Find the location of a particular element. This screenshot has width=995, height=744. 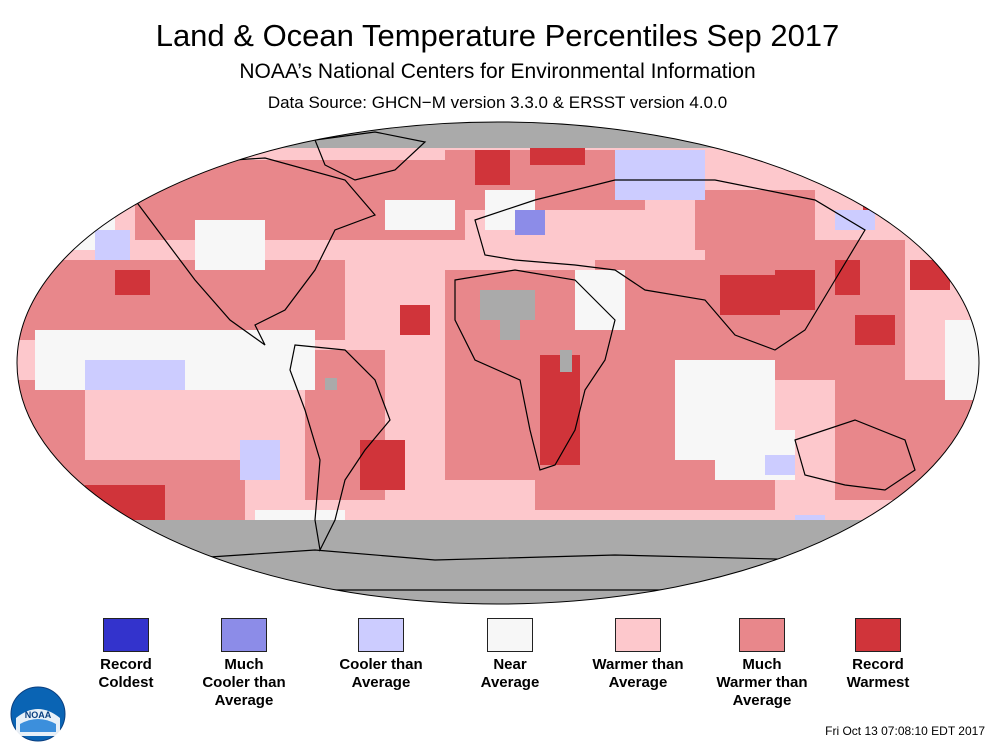

legend-label: Much Warmer than Average is located at coordinates (762, 682).